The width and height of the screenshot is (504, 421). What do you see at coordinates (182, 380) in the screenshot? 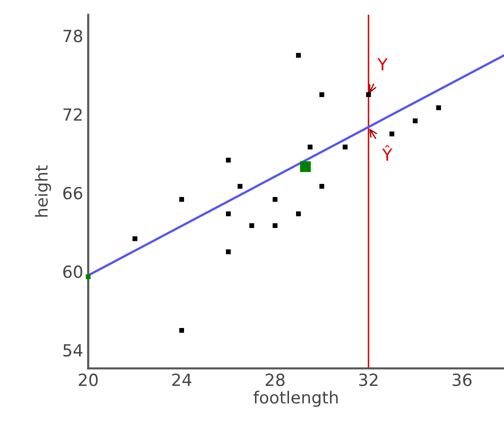
I see `x-tick-label: 24` at bounding box center [182, 380].